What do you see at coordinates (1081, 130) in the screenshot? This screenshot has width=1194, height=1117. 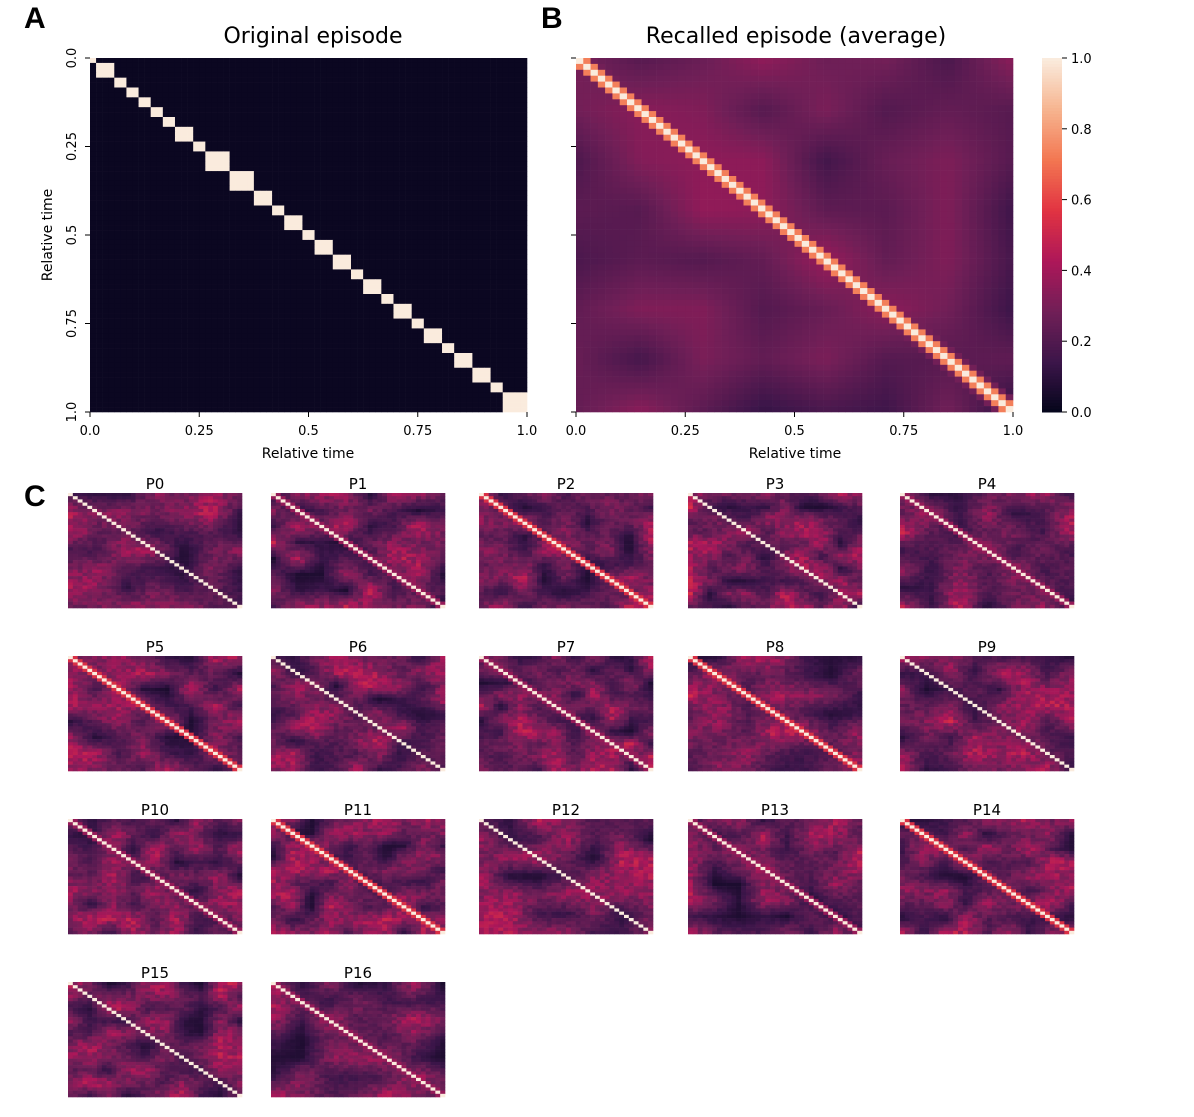 I see `colorbar-tick-label: 0.8` at bounding box center [1081, 130].